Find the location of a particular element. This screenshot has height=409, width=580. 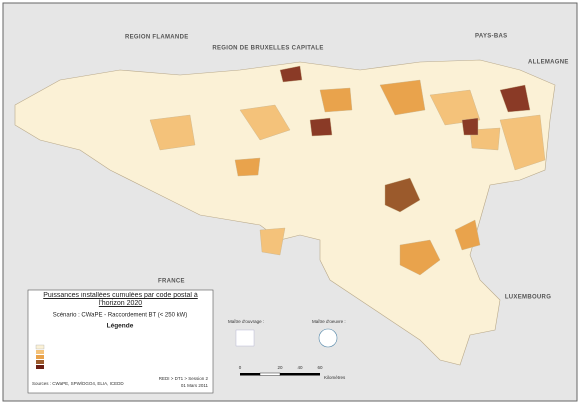

legend-sources: Sources : CWaPE, SPW/DGO4, ELIA, ICEDD is located at coordinates (78, 383).